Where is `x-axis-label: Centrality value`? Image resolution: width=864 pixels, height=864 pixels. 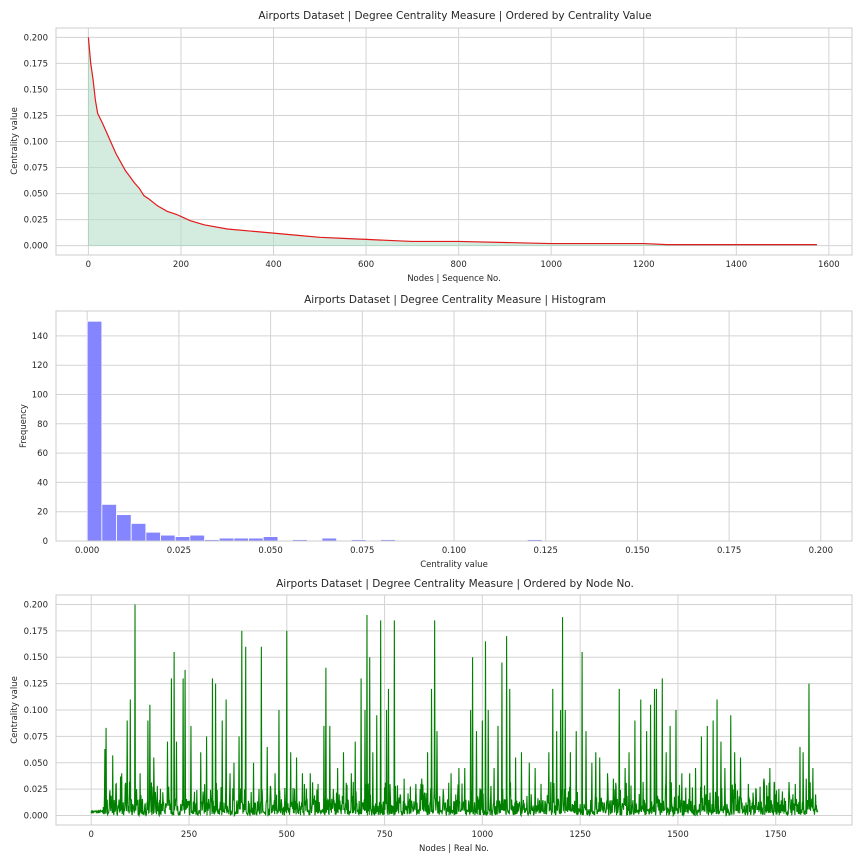 x-axis-label: Centrality value is located at coordinates (454, 565).